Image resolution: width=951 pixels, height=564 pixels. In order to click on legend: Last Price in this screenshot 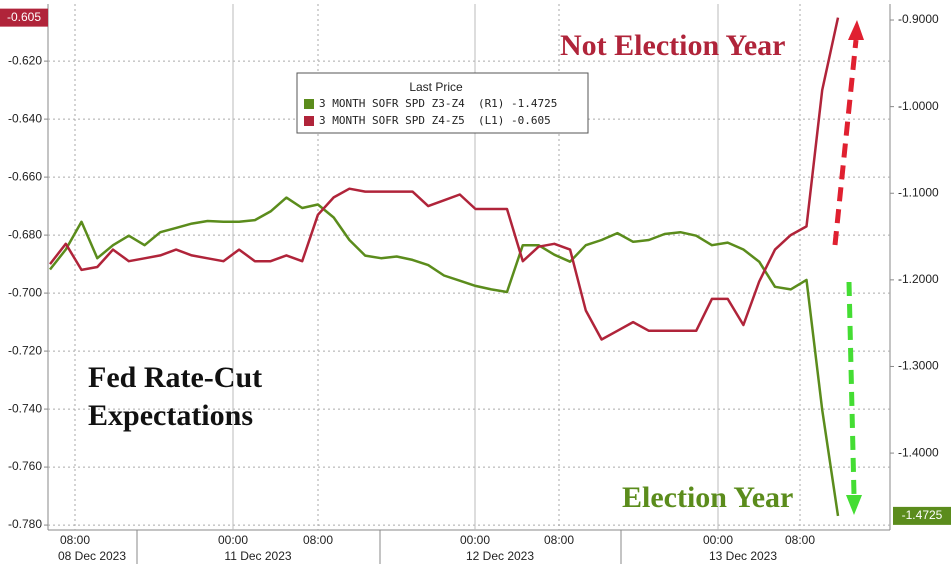, I will do `click(442, 103)`.